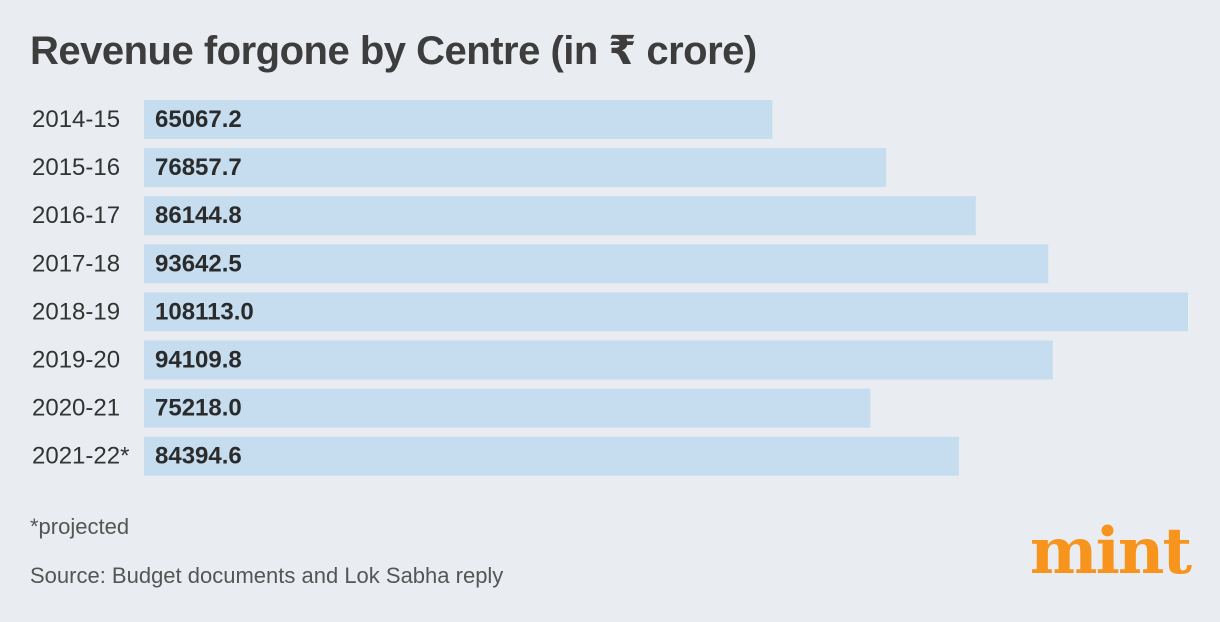  Describe the element at coordinates (76, 360) in the screenshot. I see `category-label: 2019-20` at that location.